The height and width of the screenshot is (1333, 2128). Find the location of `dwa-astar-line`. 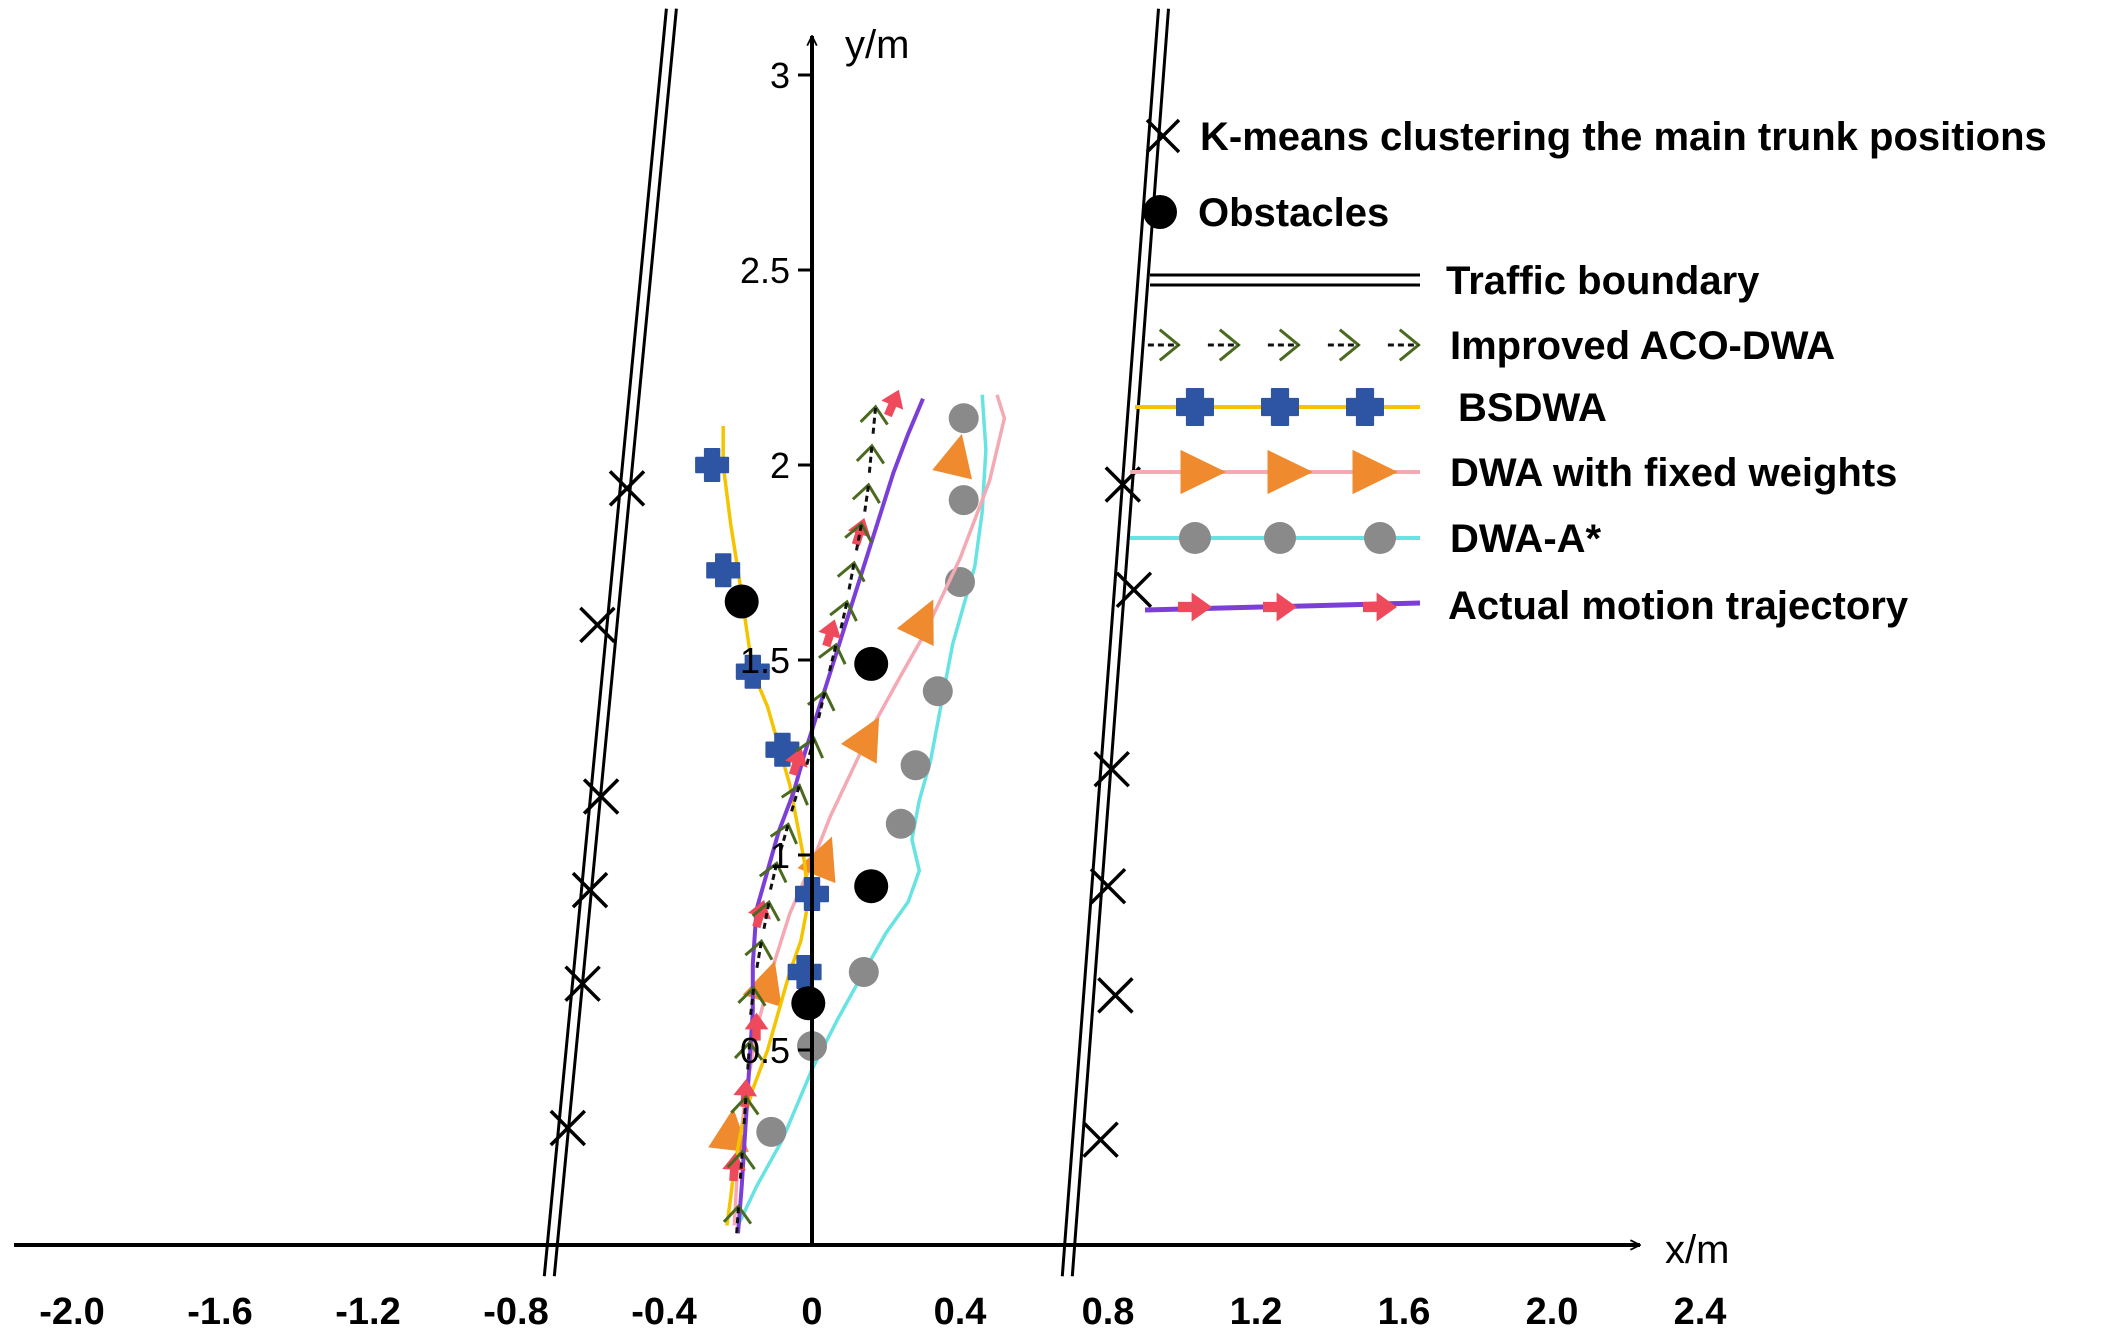

dwa-astar-line is located at coordinates (862, 810).